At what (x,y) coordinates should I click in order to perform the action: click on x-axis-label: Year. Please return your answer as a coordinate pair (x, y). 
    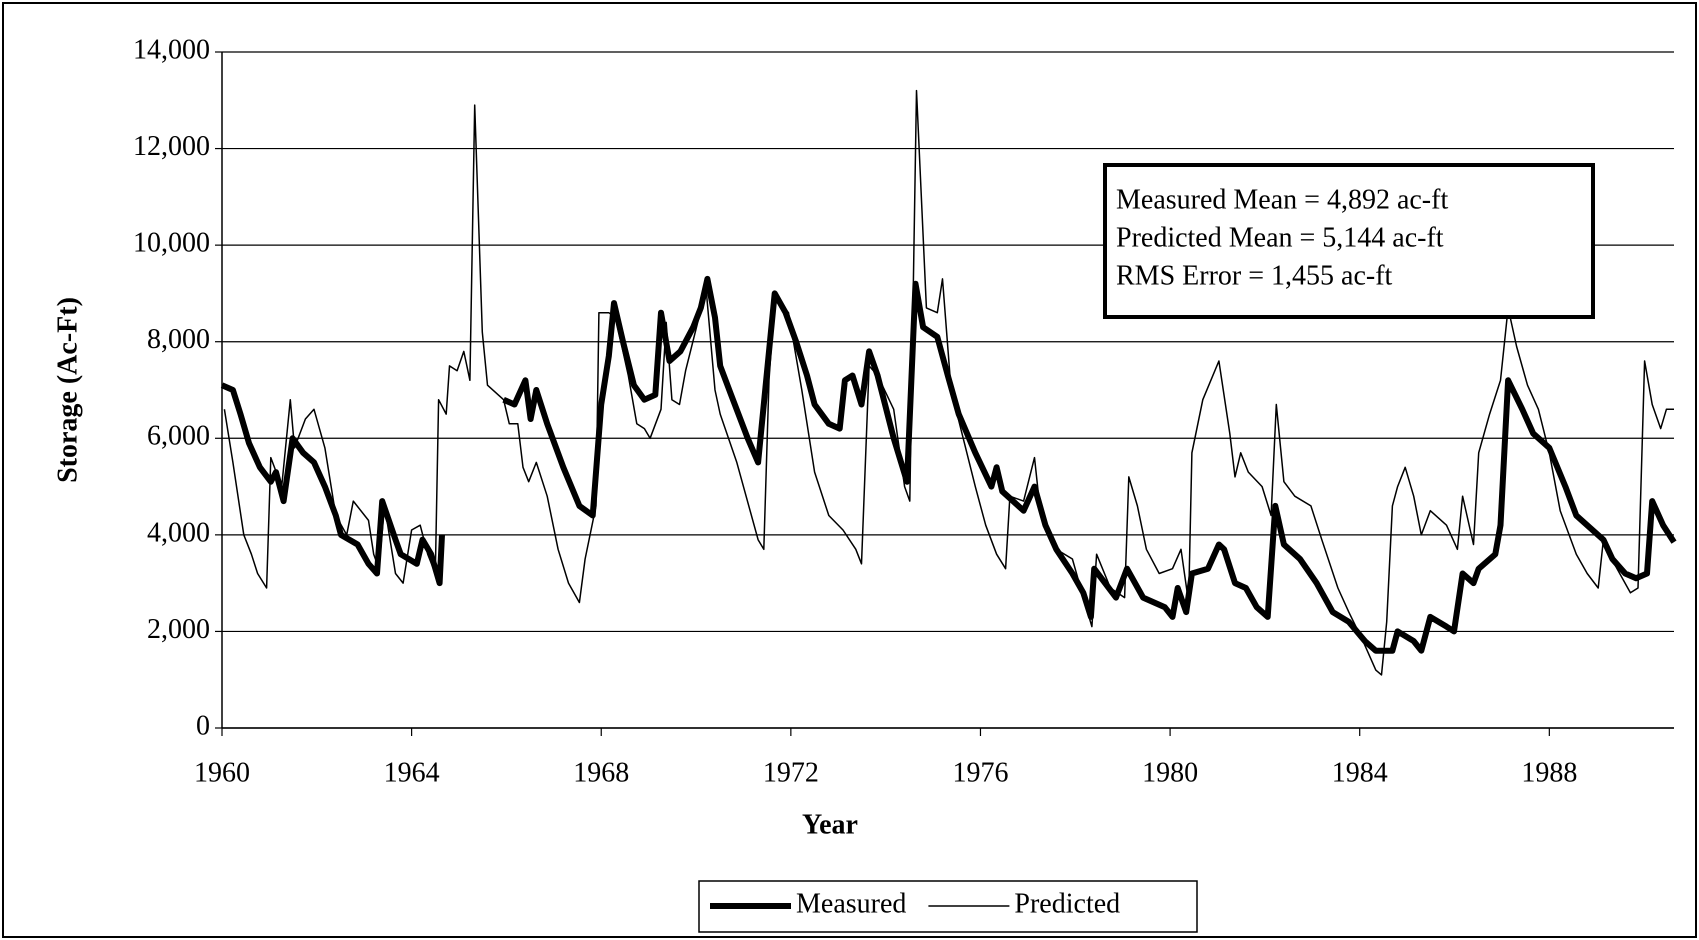
    Looking at the image, I should click on (830, 824).